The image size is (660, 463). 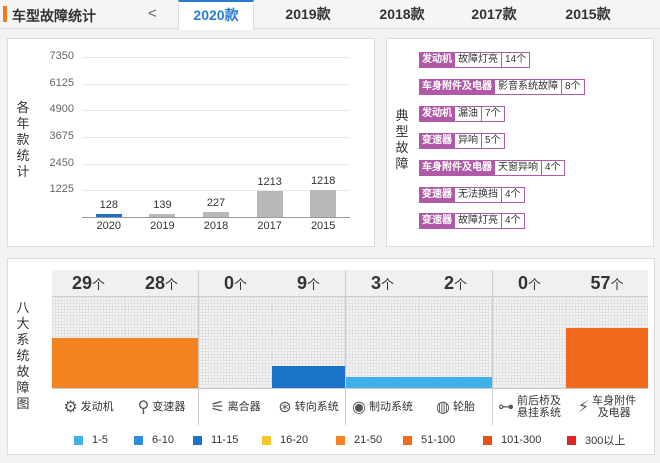 What do you see at coordinates (152, 13) in the screenshot?
I see `prev-arrow-icon: <` at bounding box center [152, 13].